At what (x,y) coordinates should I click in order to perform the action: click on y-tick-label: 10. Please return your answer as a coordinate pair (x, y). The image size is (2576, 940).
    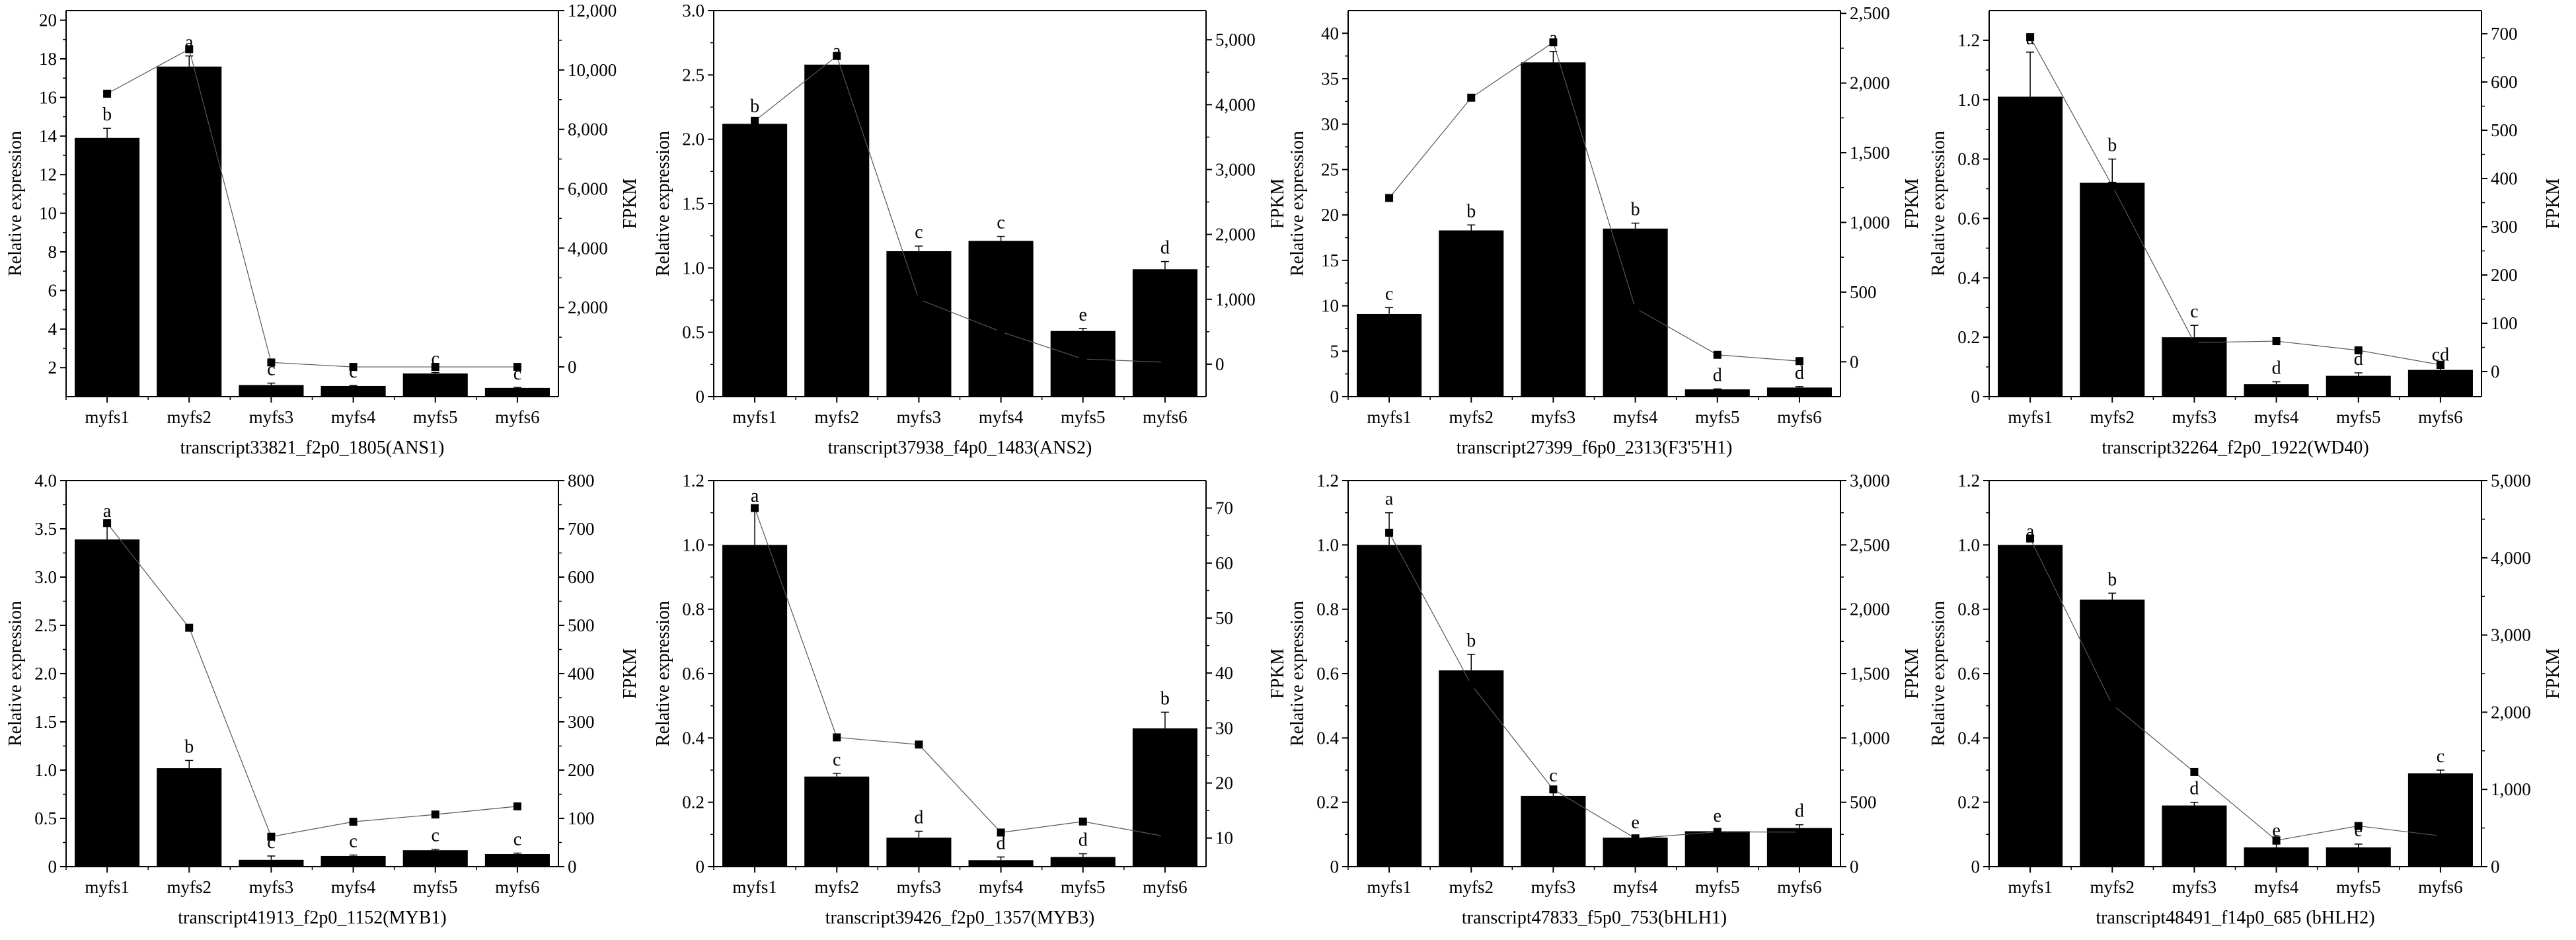
    Looking at the image, I should click on (1330, 306).